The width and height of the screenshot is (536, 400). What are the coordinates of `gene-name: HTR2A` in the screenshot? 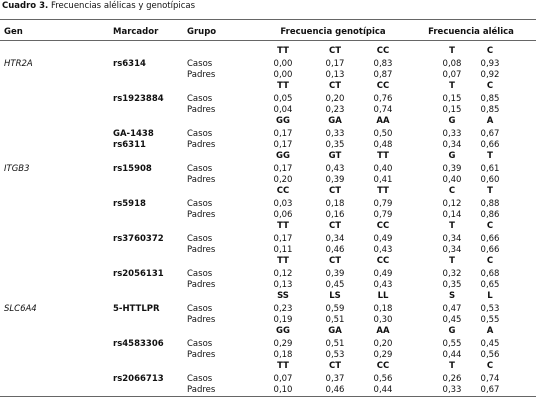 It's located at (18, 64).